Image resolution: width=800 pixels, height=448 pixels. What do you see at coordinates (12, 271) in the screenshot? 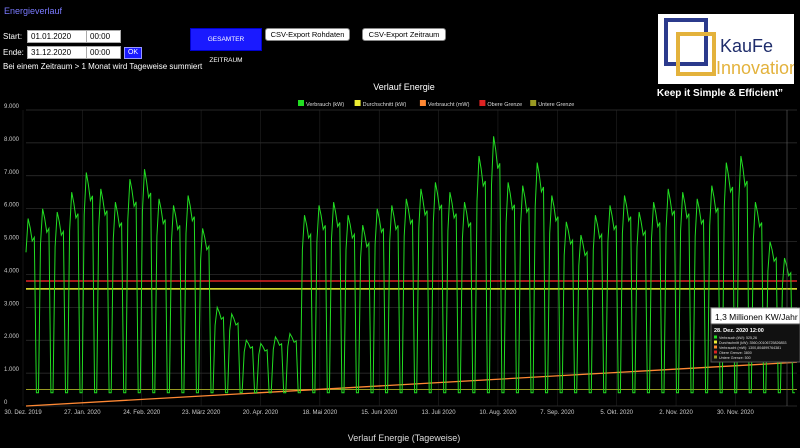
I see `y-tick-label: 4.000` at bounding box center [12, 271].